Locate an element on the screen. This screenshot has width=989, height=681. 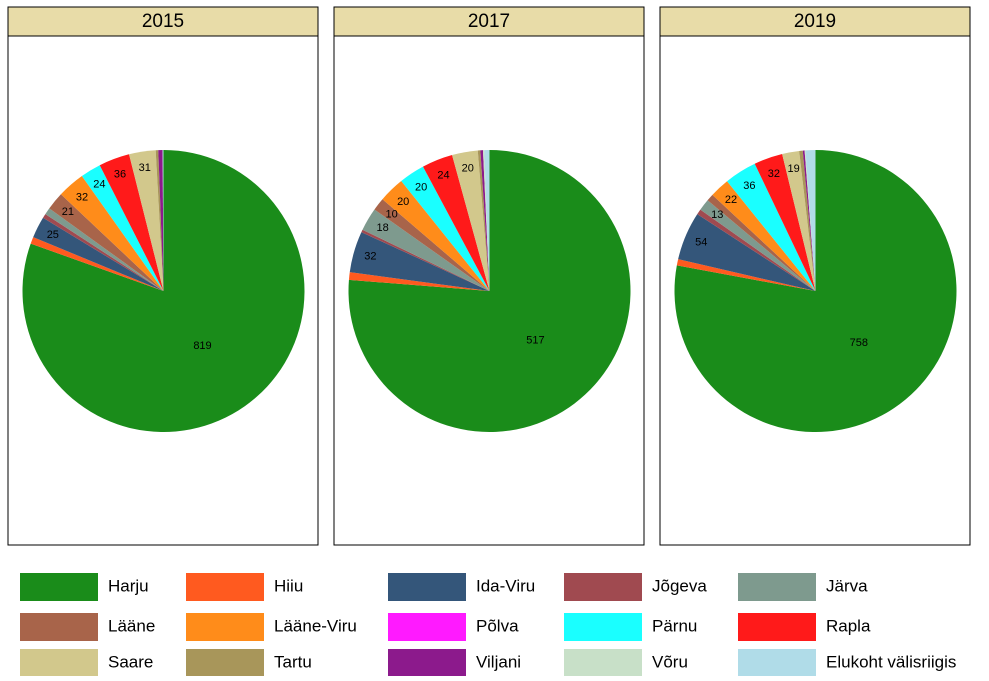
legend-label: Elukoht välisriigis is located at coordinates (891, 661).